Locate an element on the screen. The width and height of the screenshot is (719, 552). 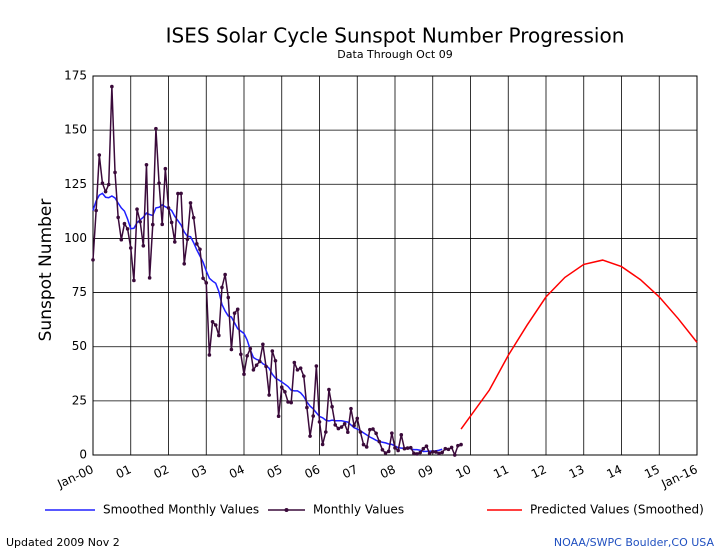
y-tick-label: 50 is located at coordinates (79, 346).